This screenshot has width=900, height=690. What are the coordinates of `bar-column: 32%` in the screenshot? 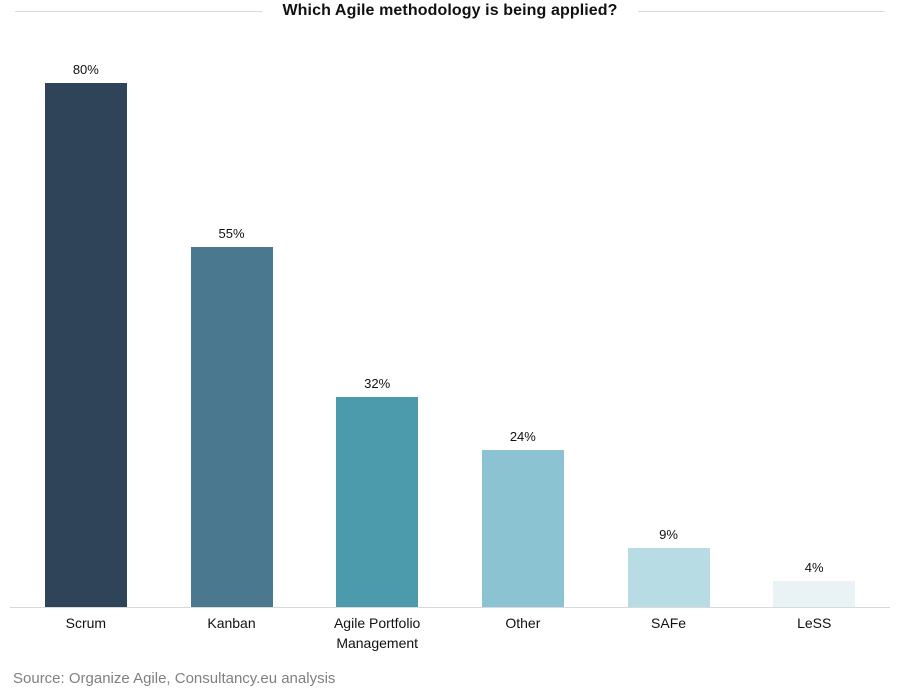 It's located at (377, 491).